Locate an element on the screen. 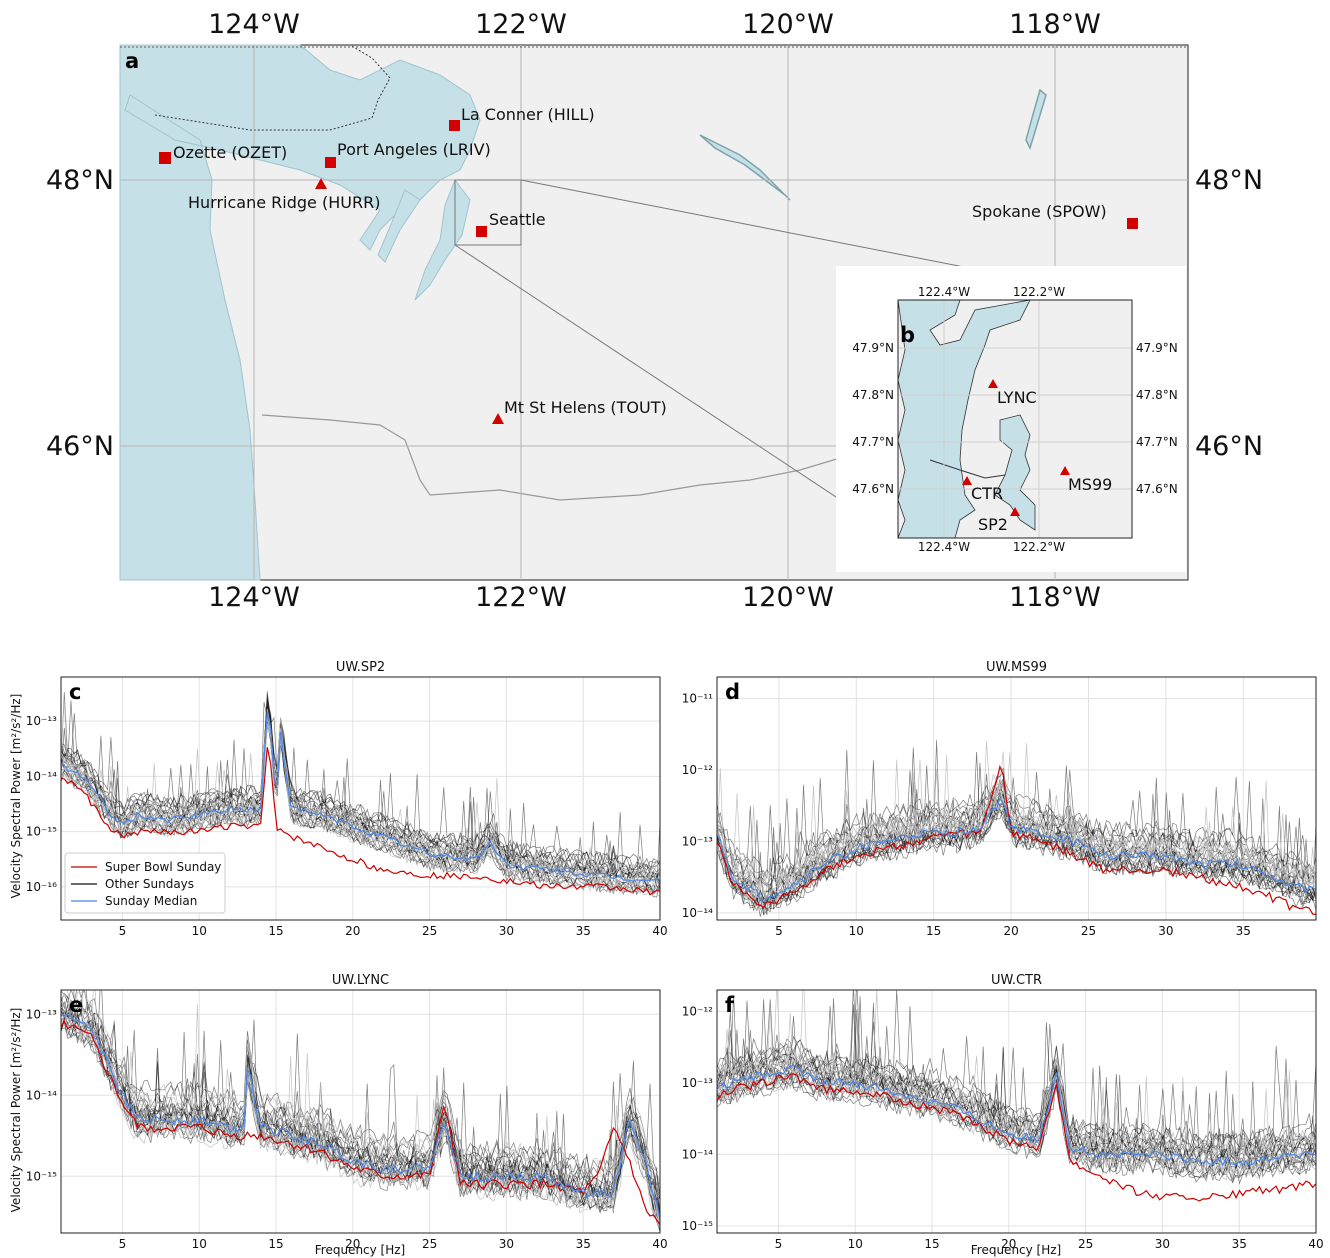 Image resolution: width=1330 pixels, height=1258 pixels. b-lat-right-0: 47.9°N is located at coordinates (1157, 348).